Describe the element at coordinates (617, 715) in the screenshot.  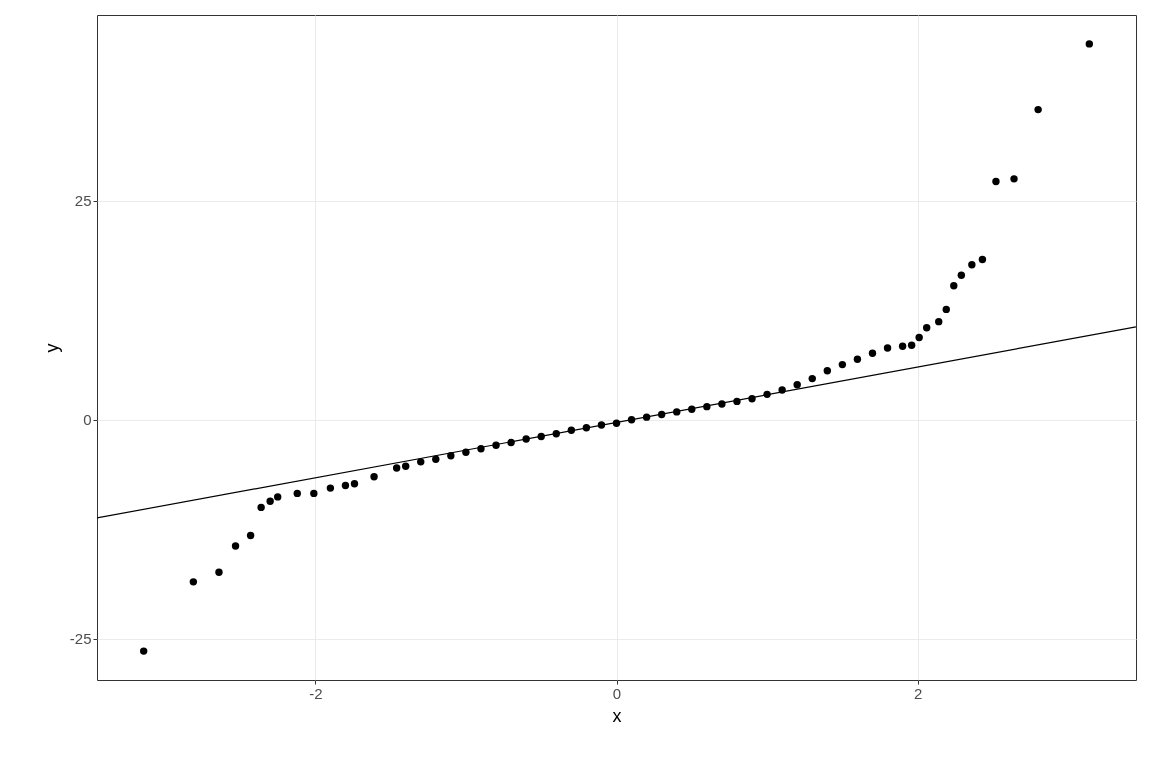
I see `x-axis-title: x` at that location.